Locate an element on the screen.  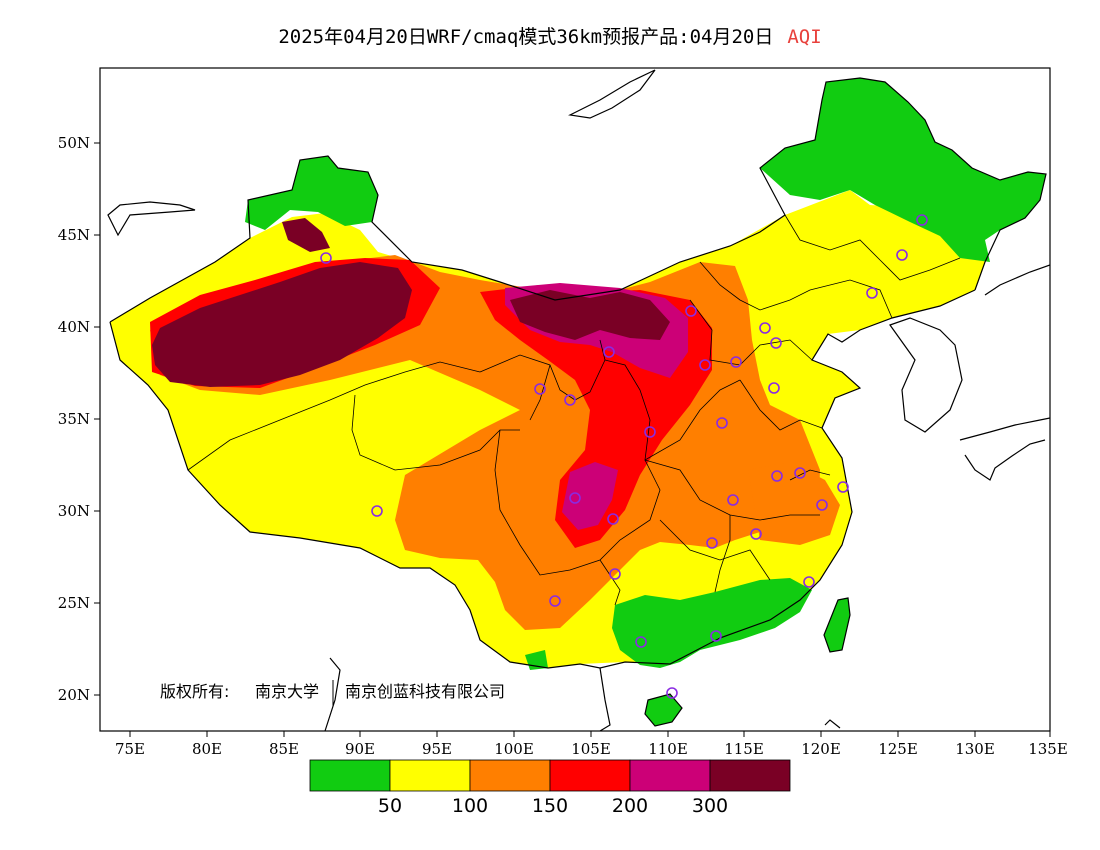
map-title: 2025年04月20日WRF/cmaq模式36km预报产品:04月20日 AQI is located at coordinates (550, 35).